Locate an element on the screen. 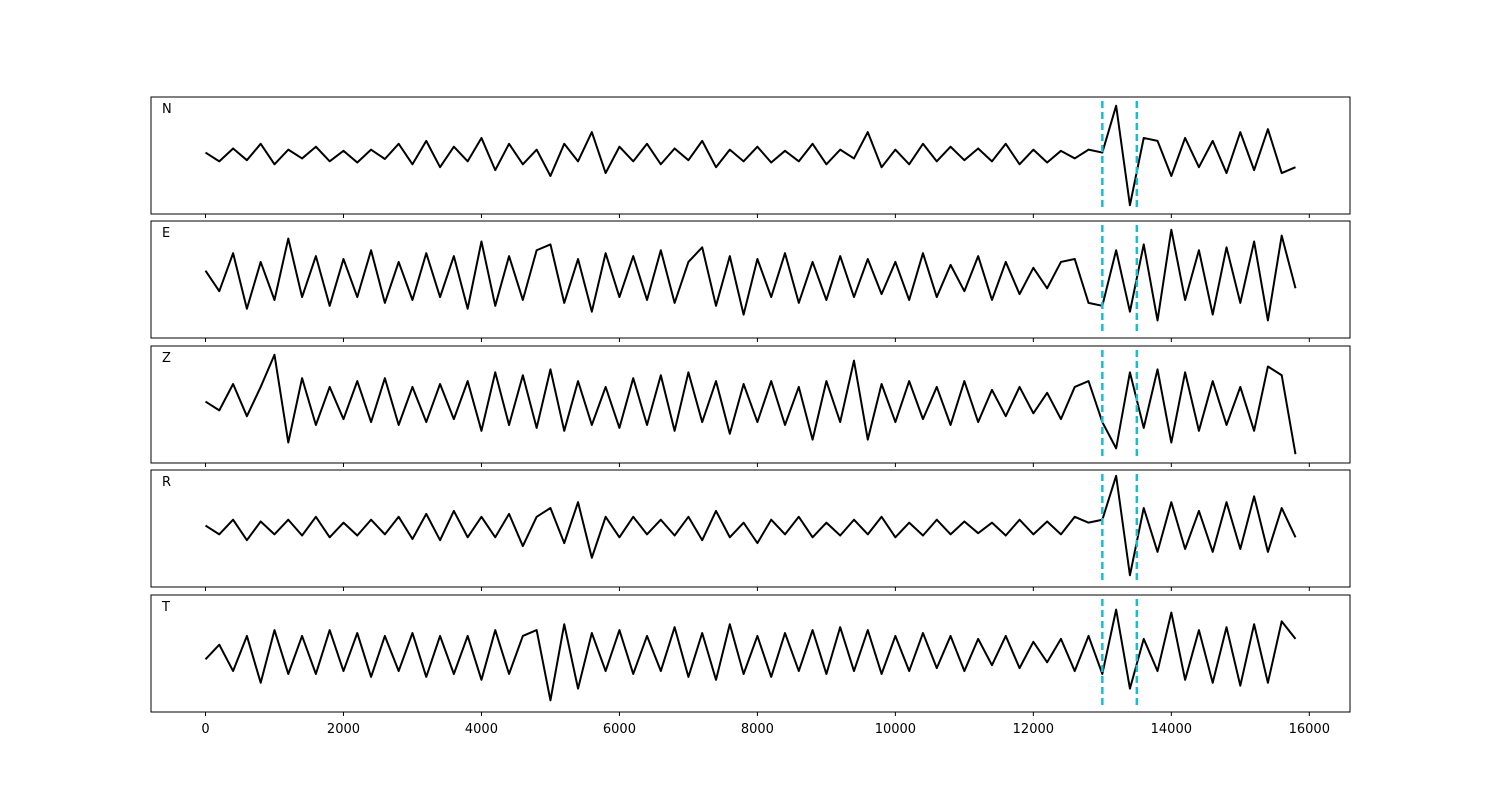  x-tick-label: 16000 is located at coordinates (1309, 729).